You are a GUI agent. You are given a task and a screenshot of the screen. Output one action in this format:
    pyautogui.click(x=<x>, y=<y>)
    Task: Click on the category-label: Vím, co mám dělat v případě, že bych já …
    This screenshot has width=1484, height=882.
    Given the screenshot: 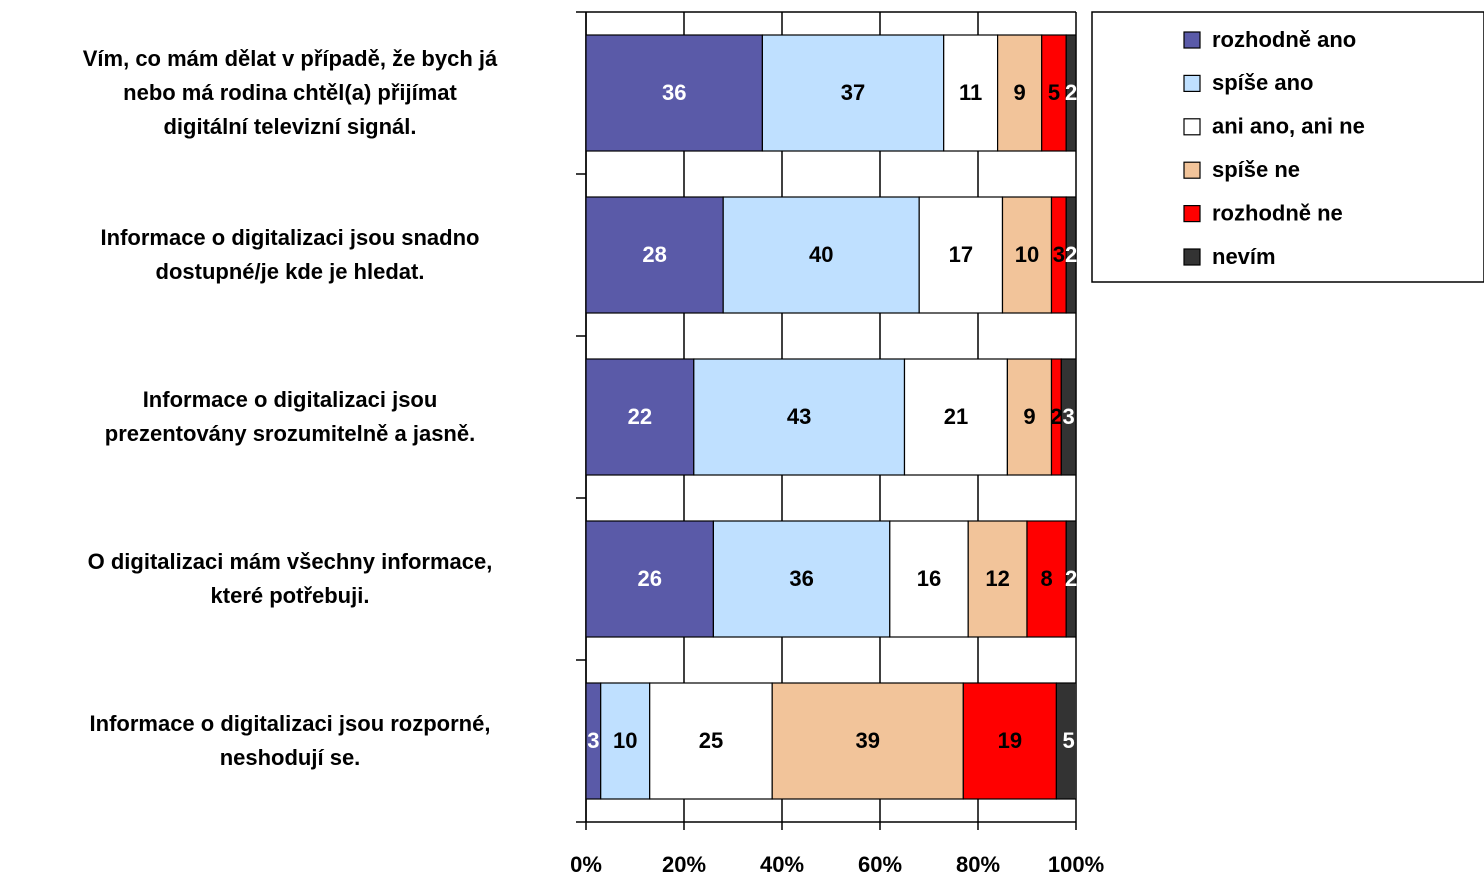 What is the action you would take?
    pyautogui.click(x=290, y=92)
    